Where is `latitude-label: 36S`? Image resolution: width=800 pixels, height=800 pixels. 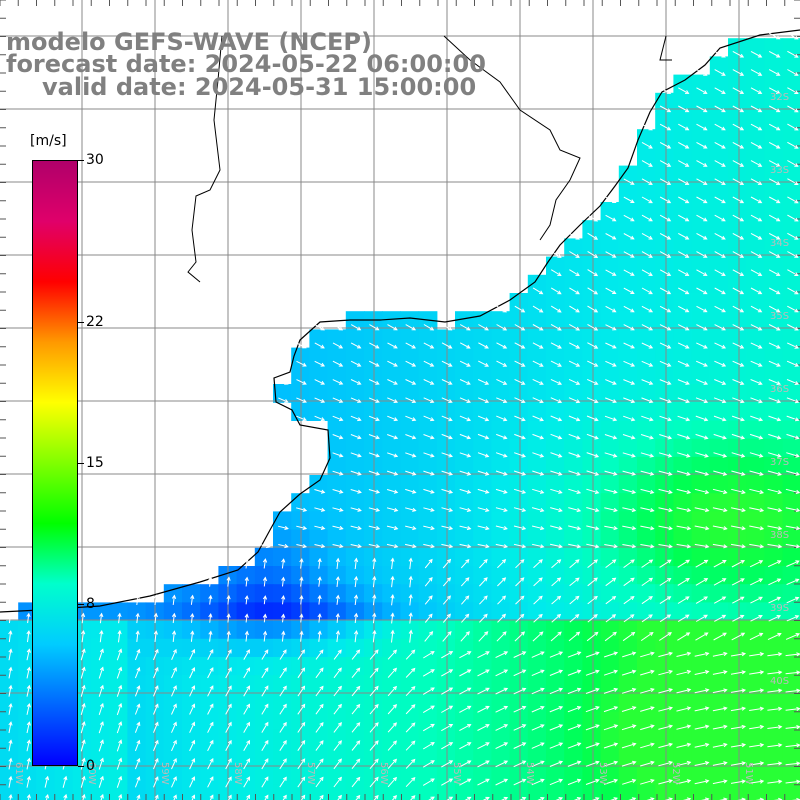 latitude-label: 36S is located at coordinates (779, 389).